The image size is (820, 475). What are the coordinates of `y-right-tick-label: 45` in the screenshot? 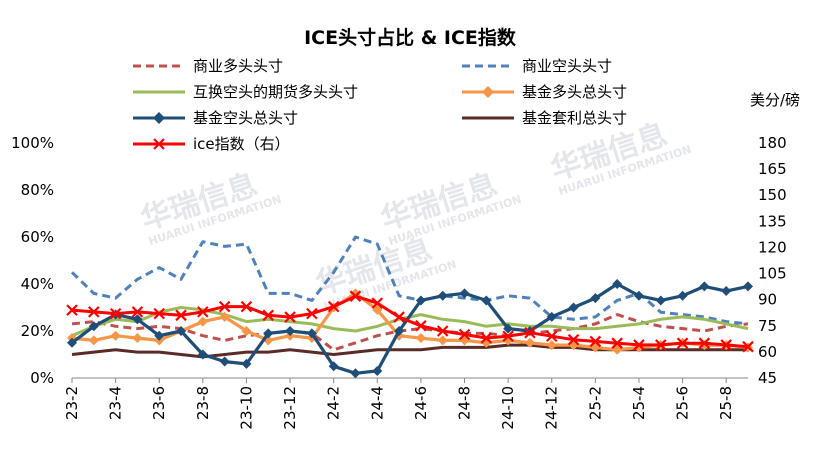 It's located at (767, 378).